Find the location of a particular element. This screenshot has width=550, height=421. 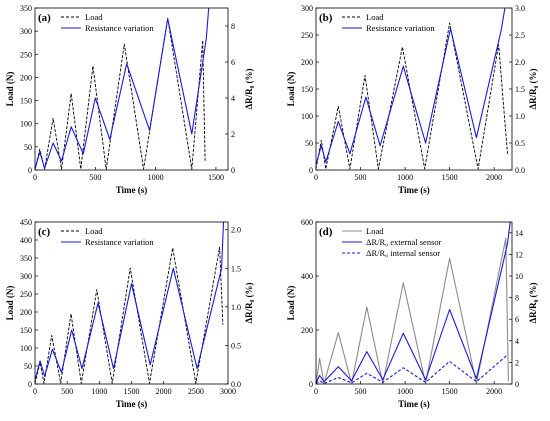

y-right-tick-label: 2.0 is located at coordinates (520, 62).